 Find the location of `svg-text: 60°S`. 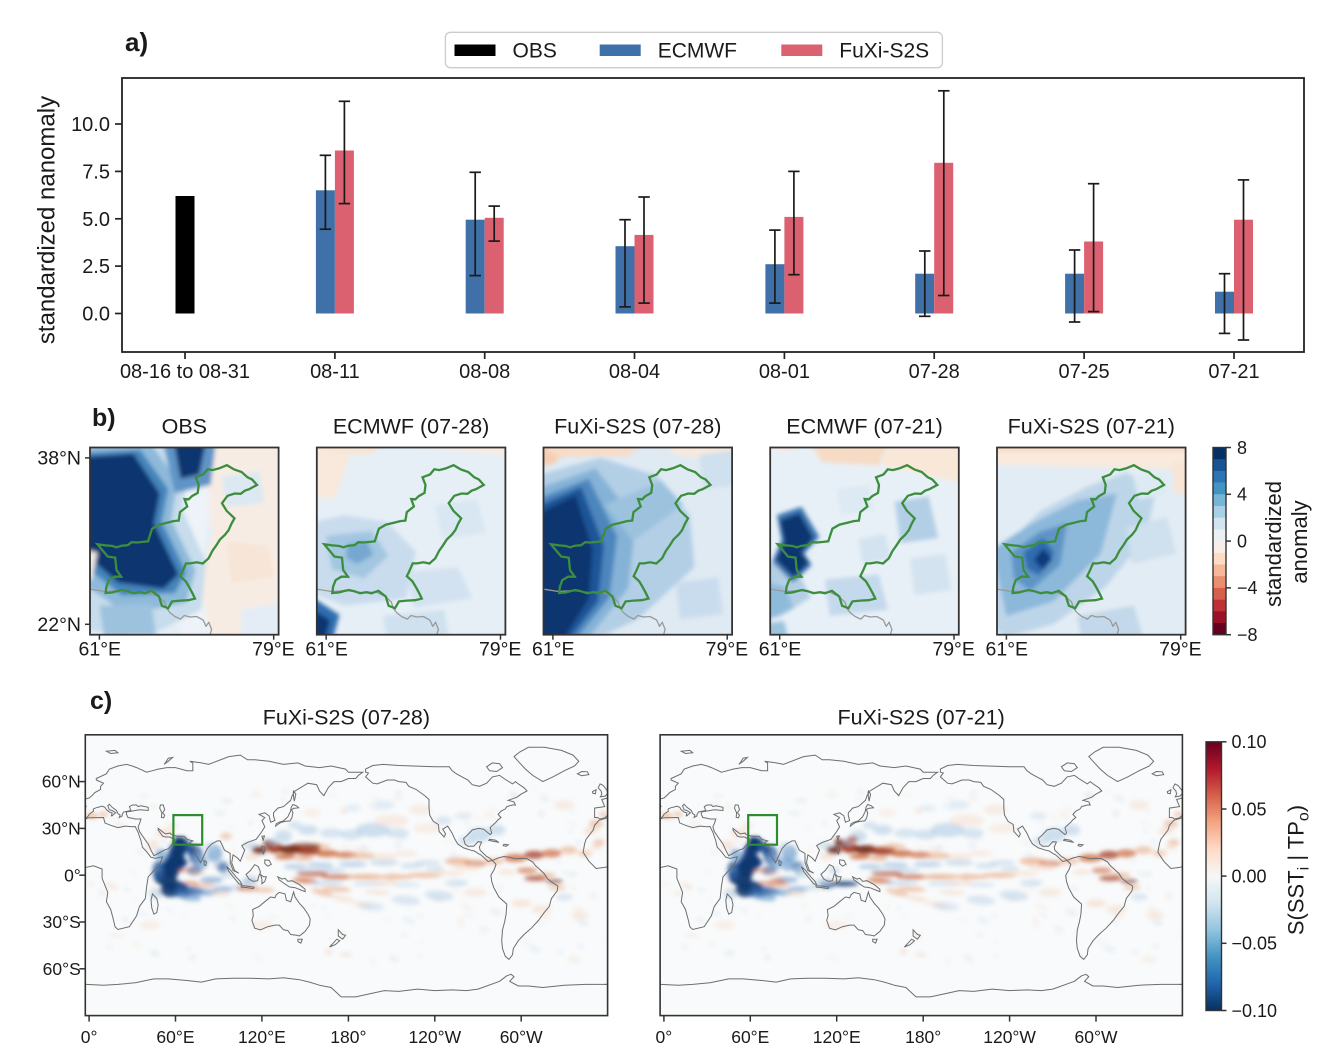

svg-text: 60°S is located at coordinates (62, 969).